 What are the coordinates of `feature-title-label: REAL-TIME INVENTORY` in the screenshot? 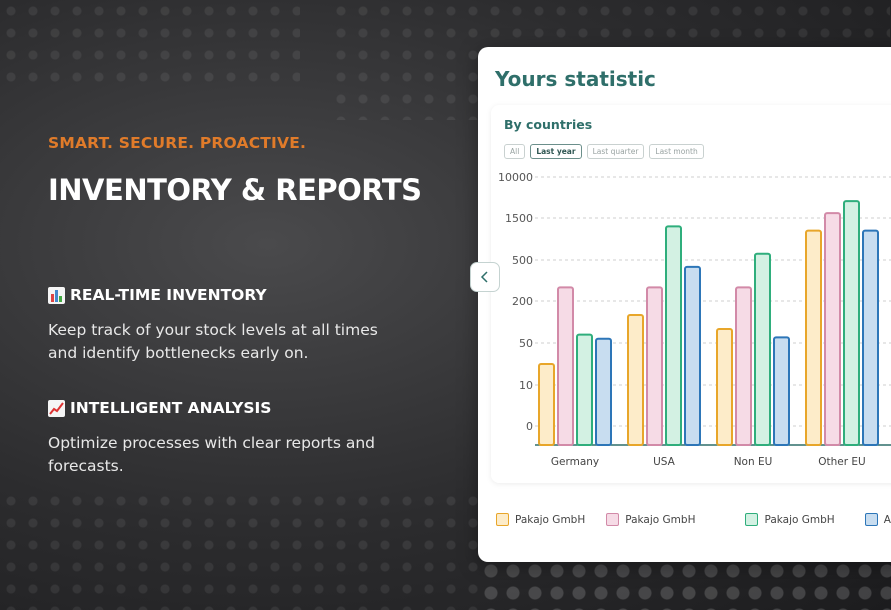 It's located at (168, 295).